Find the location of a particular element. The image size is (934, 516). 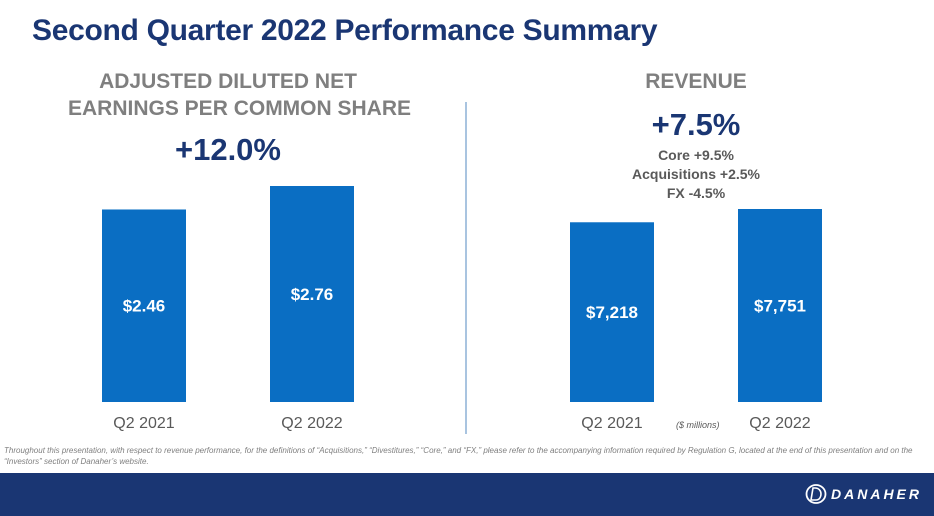

danaher-logo-icon is located at coordinates (816, 494).